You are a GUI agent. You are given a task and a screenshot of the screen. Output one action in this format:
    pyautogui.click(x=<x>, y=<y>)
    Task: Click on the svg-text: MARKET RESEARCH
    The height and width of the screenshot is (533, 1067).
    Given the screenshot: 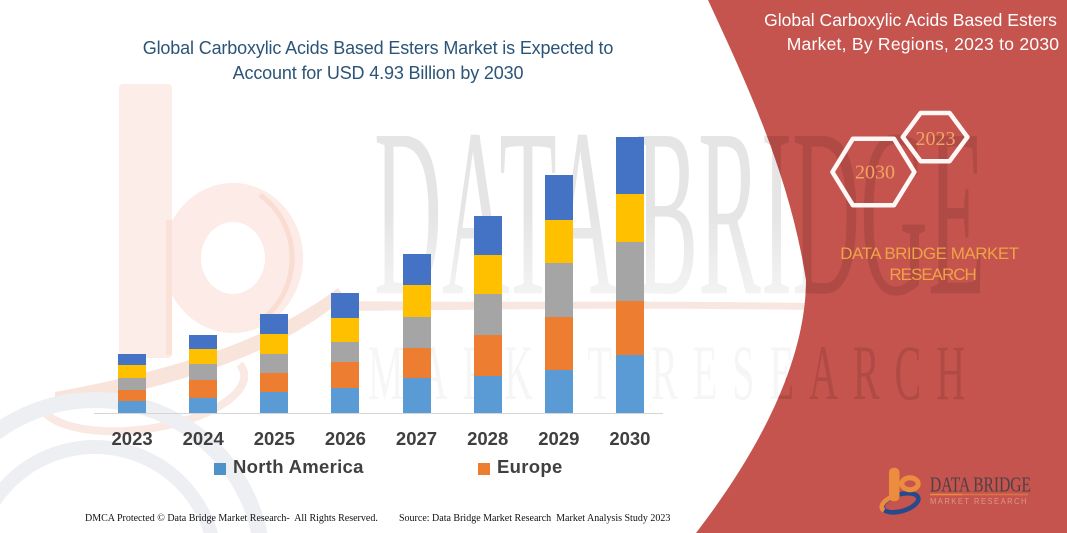 What is the action you would take?
    pyautogui.click(x=979, y=501)
    